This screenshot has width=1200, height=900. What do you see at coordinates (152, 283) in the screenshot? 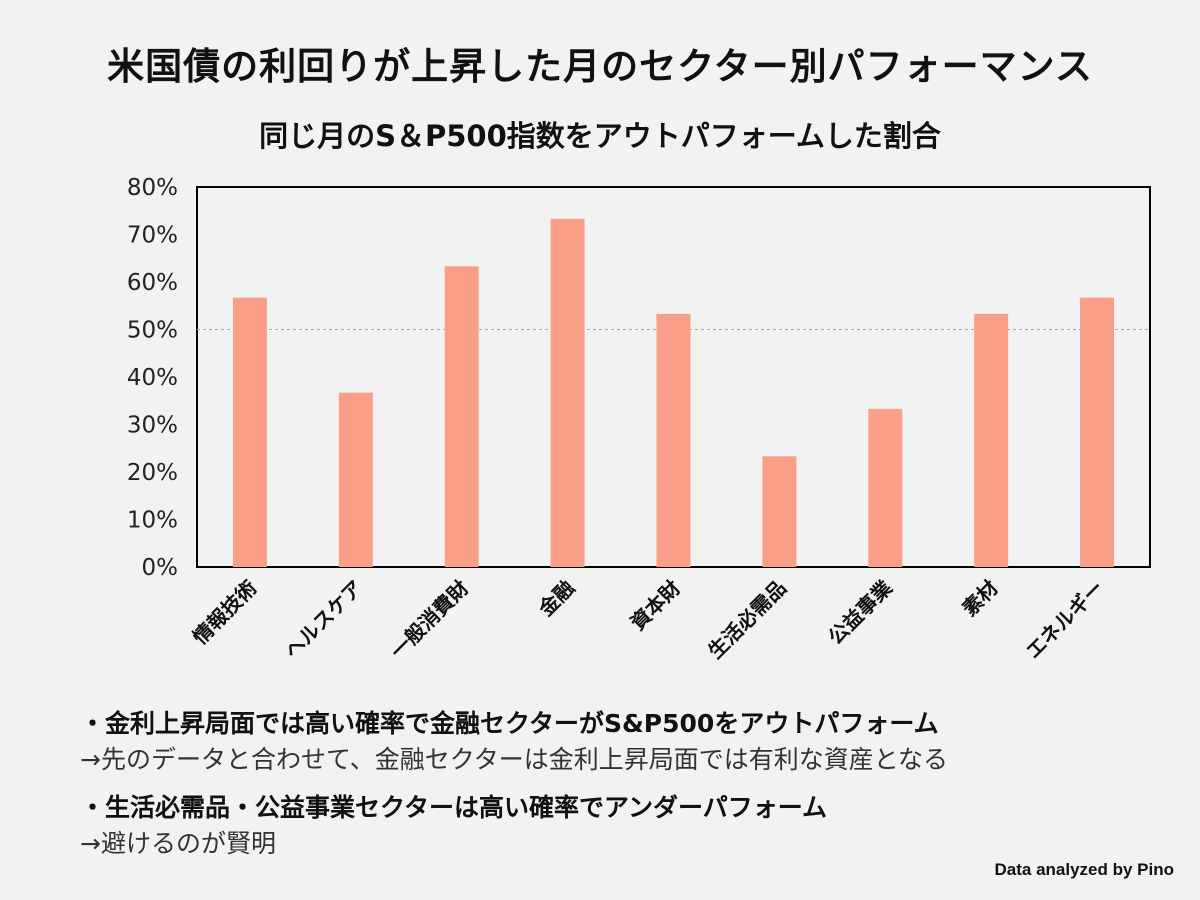
I see `y-tick-label: 60%` at bounding box center [152, 283].